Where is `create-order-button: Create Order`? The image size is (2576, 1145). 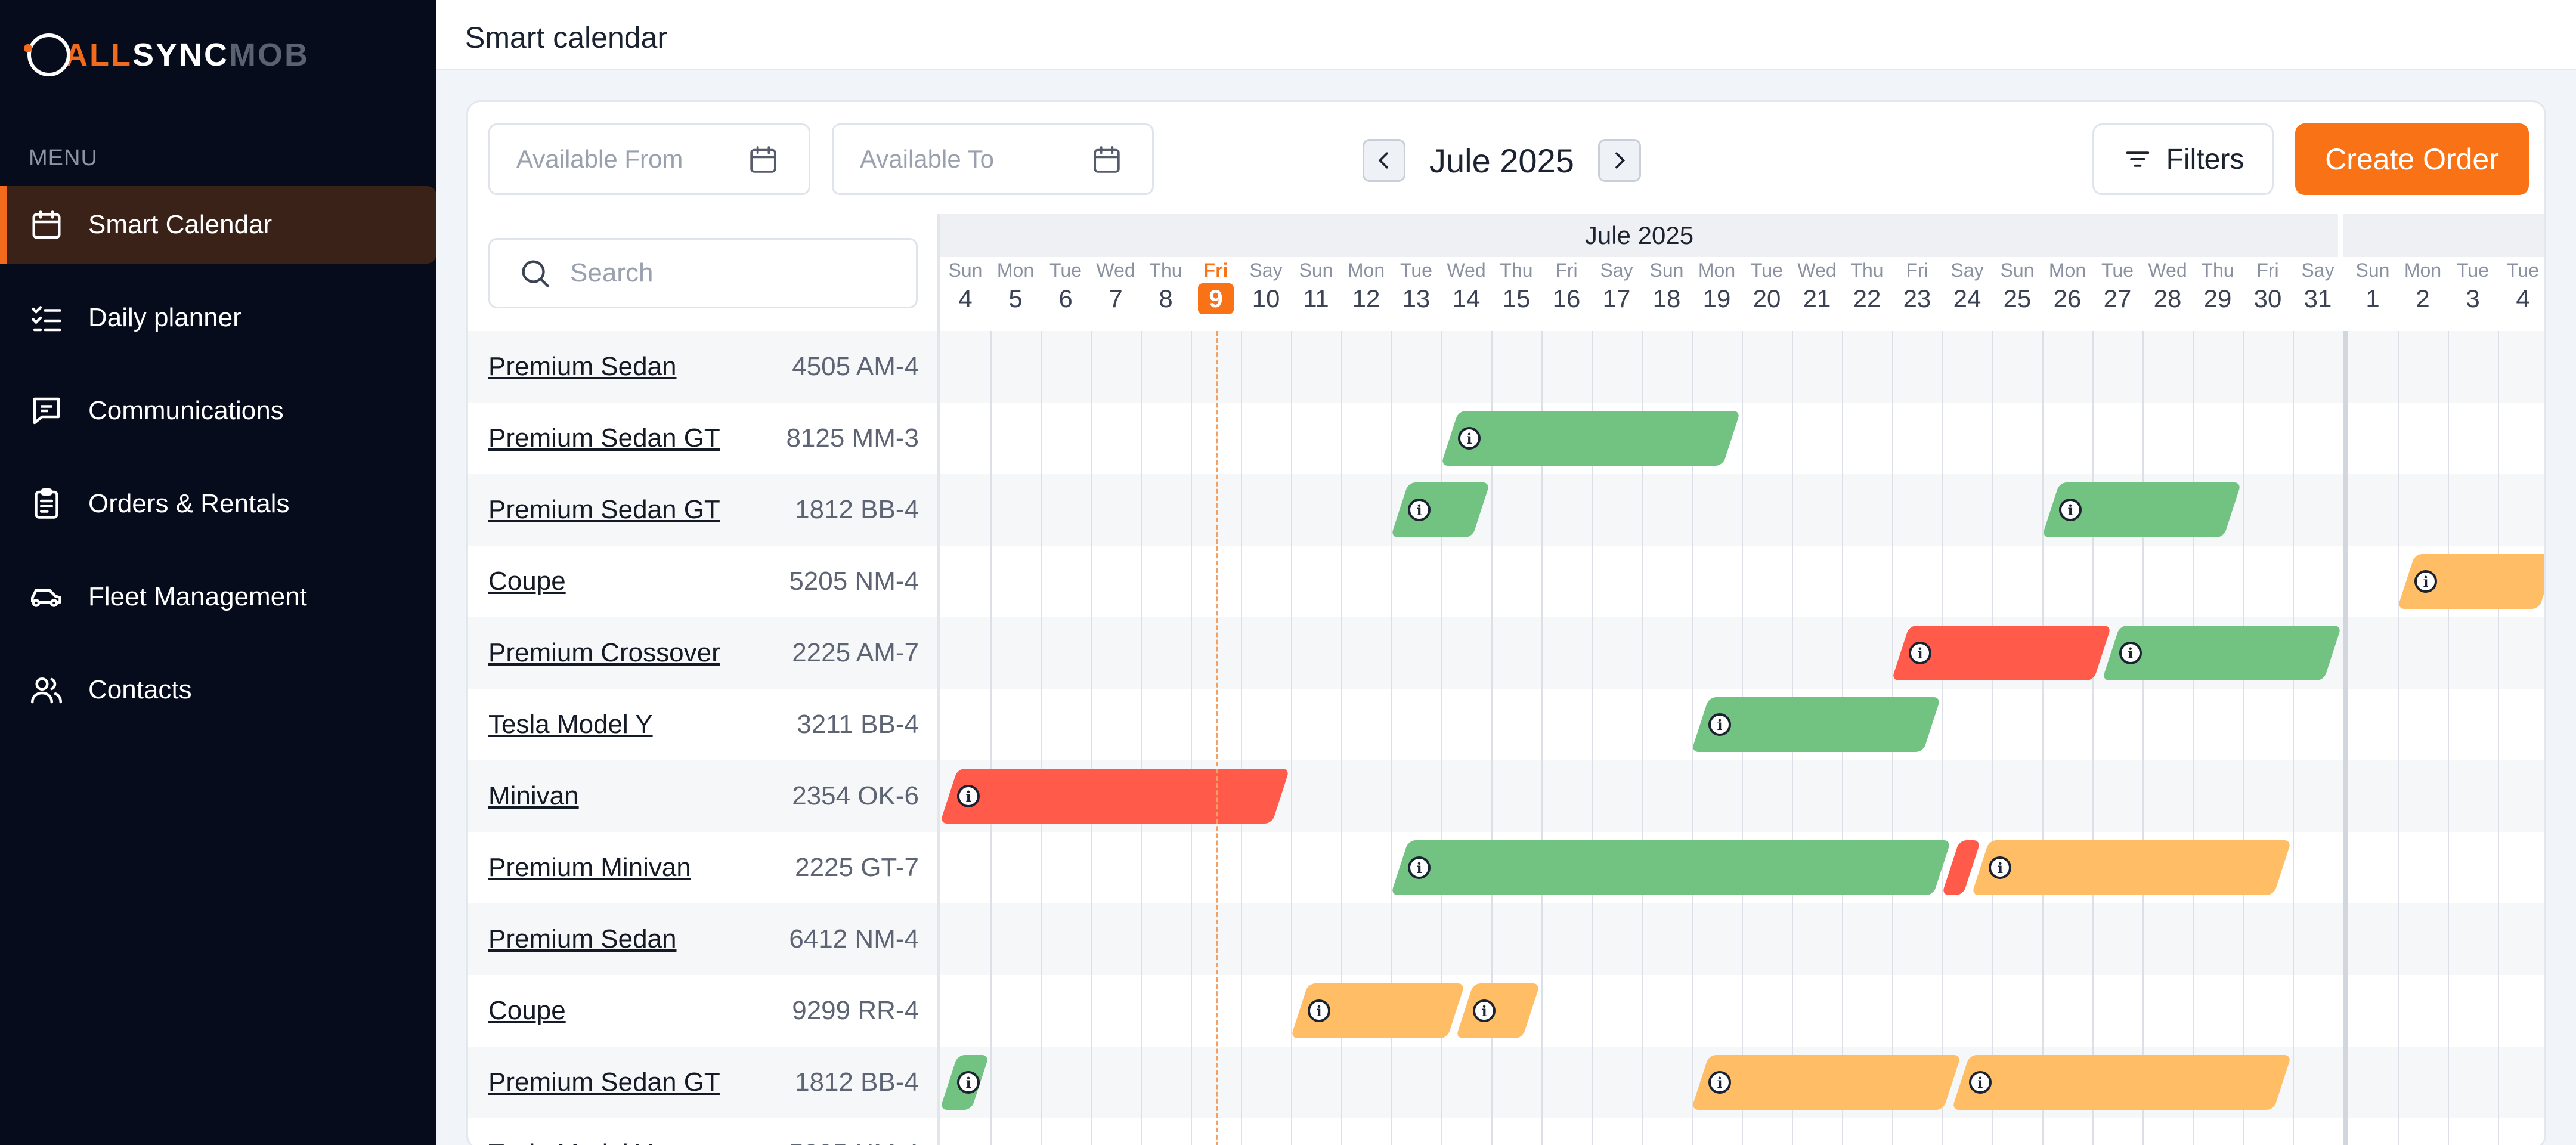 create-order-button: Create Order is located at coordinates (2412, 159).